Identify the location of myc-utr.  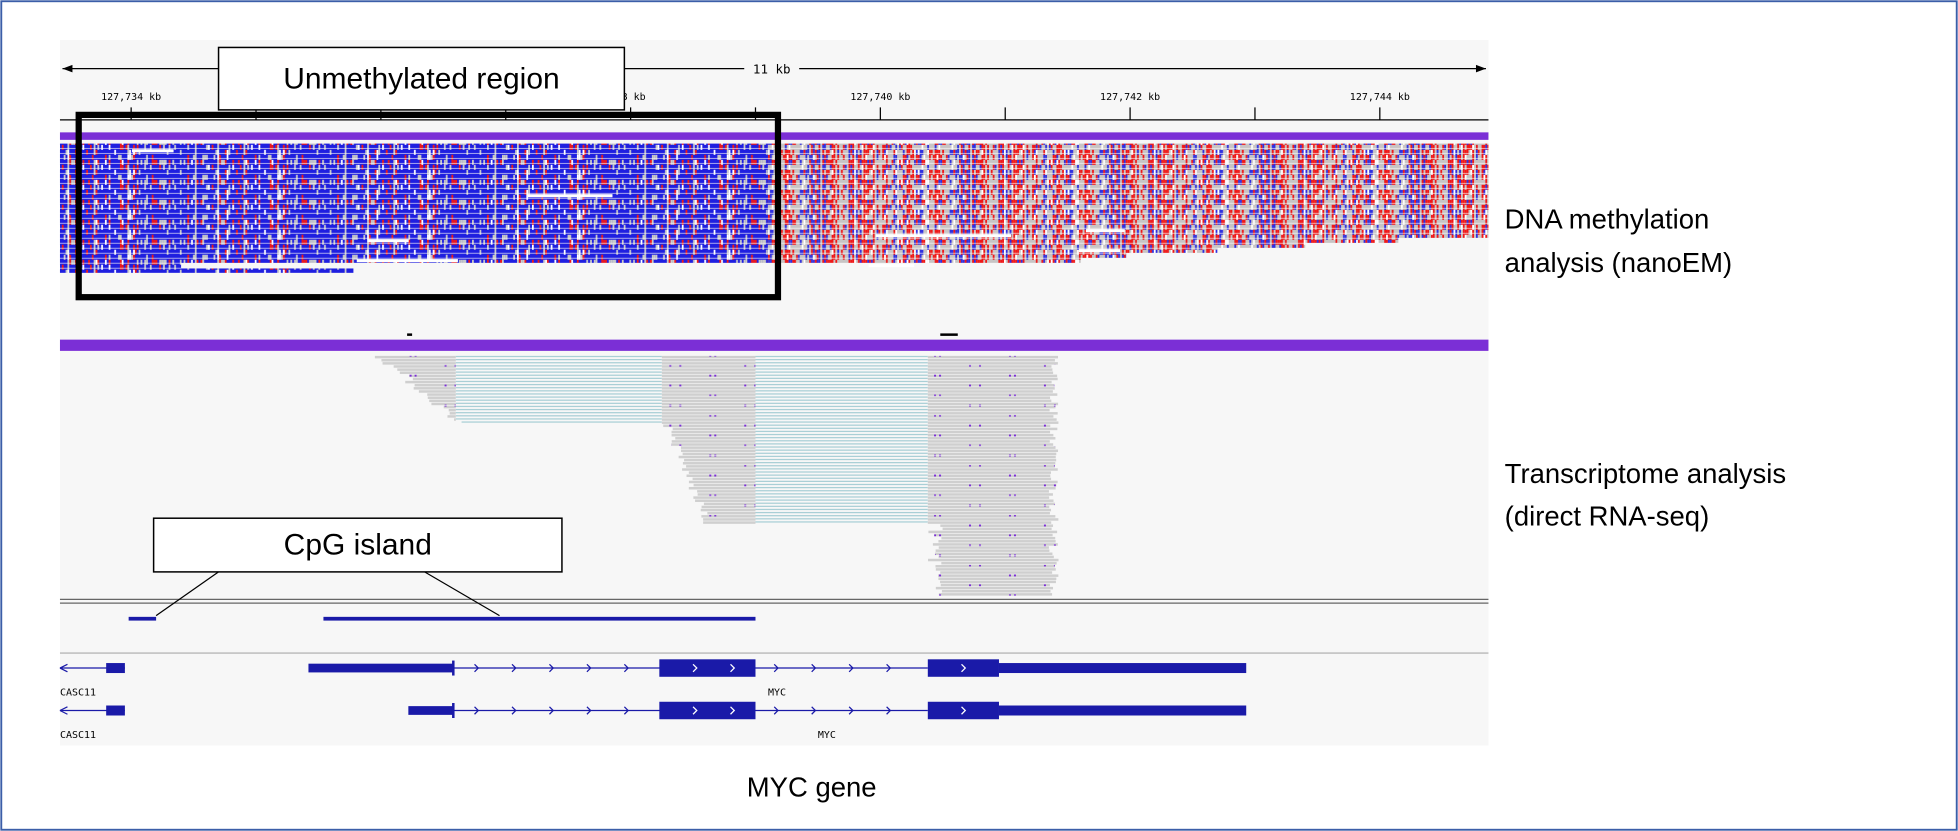
(431, 710).